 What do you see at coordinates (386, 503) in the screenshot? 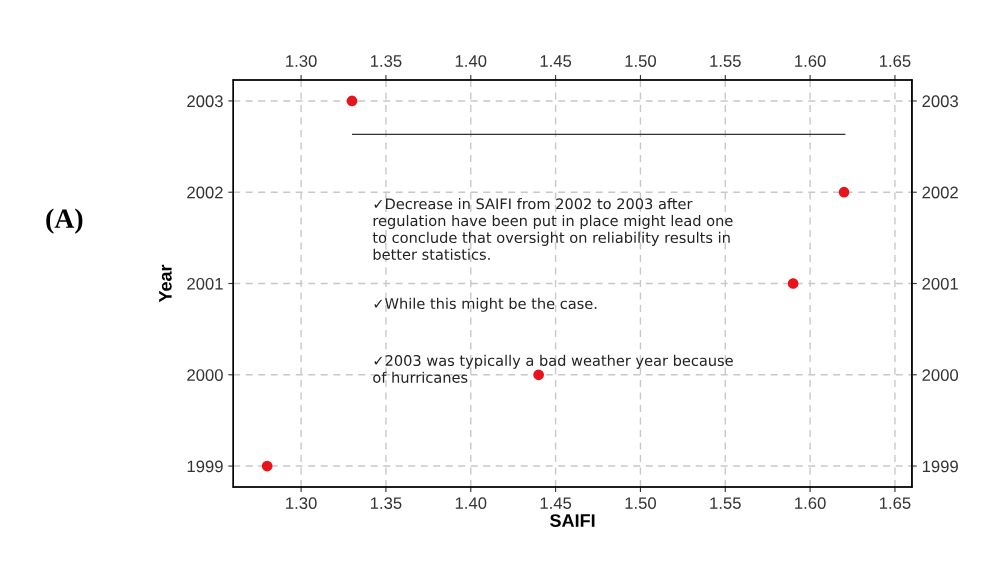
I see `x-tick-label: 1.35` at bounding box center [386, 503].